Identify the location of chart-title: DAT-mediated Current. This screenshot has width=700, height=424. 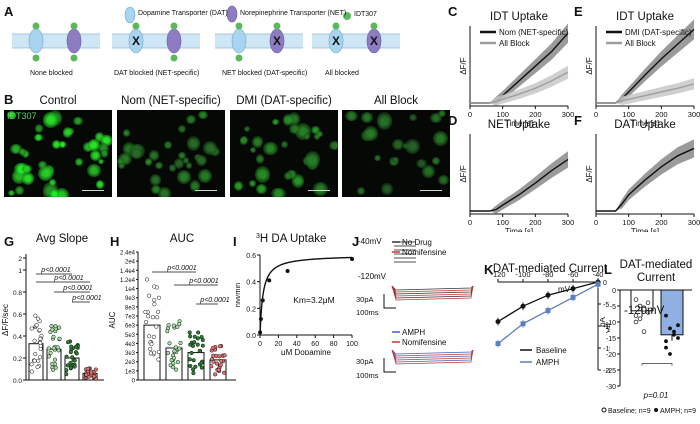
(550, 269).